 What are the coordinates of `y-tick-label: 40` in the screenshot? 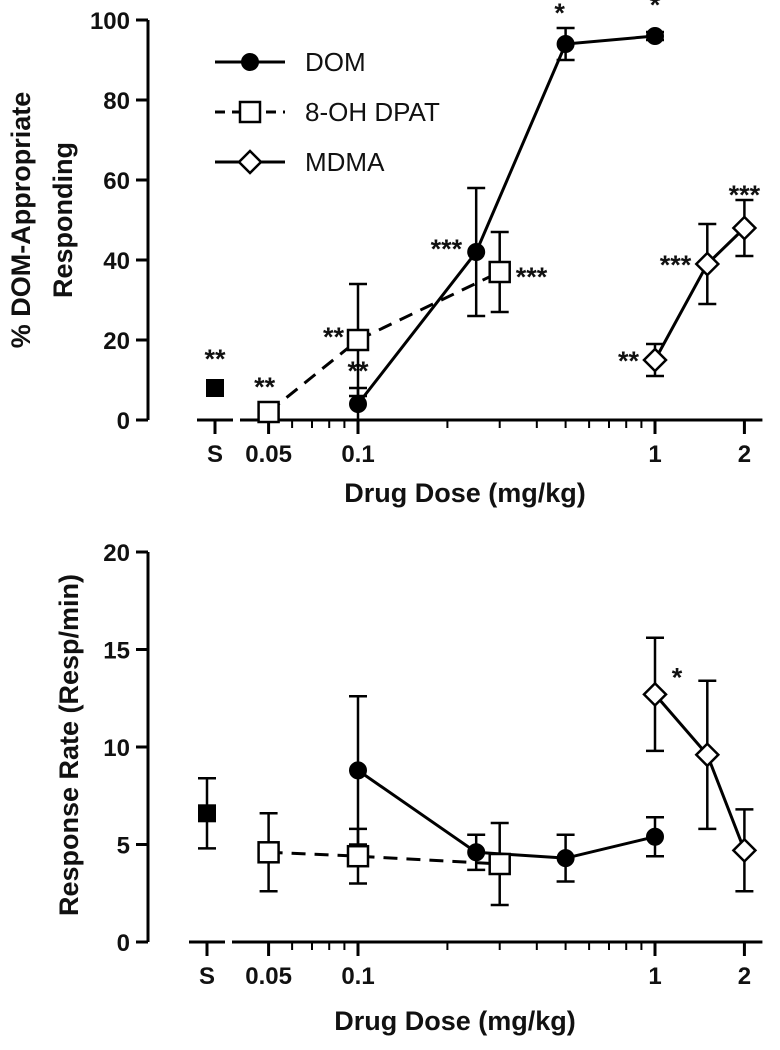 It's located at (116, 261).